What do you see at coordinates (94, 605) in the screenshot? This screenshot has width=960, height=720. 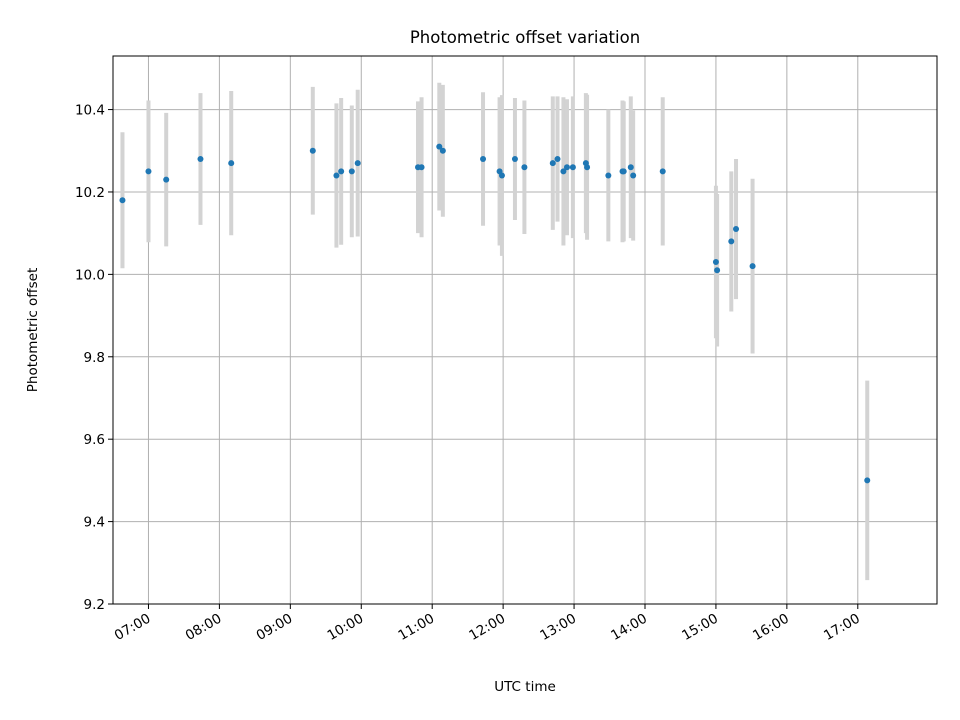 I see `y-tick-label: 9.2` at bounding box center [94, 605].